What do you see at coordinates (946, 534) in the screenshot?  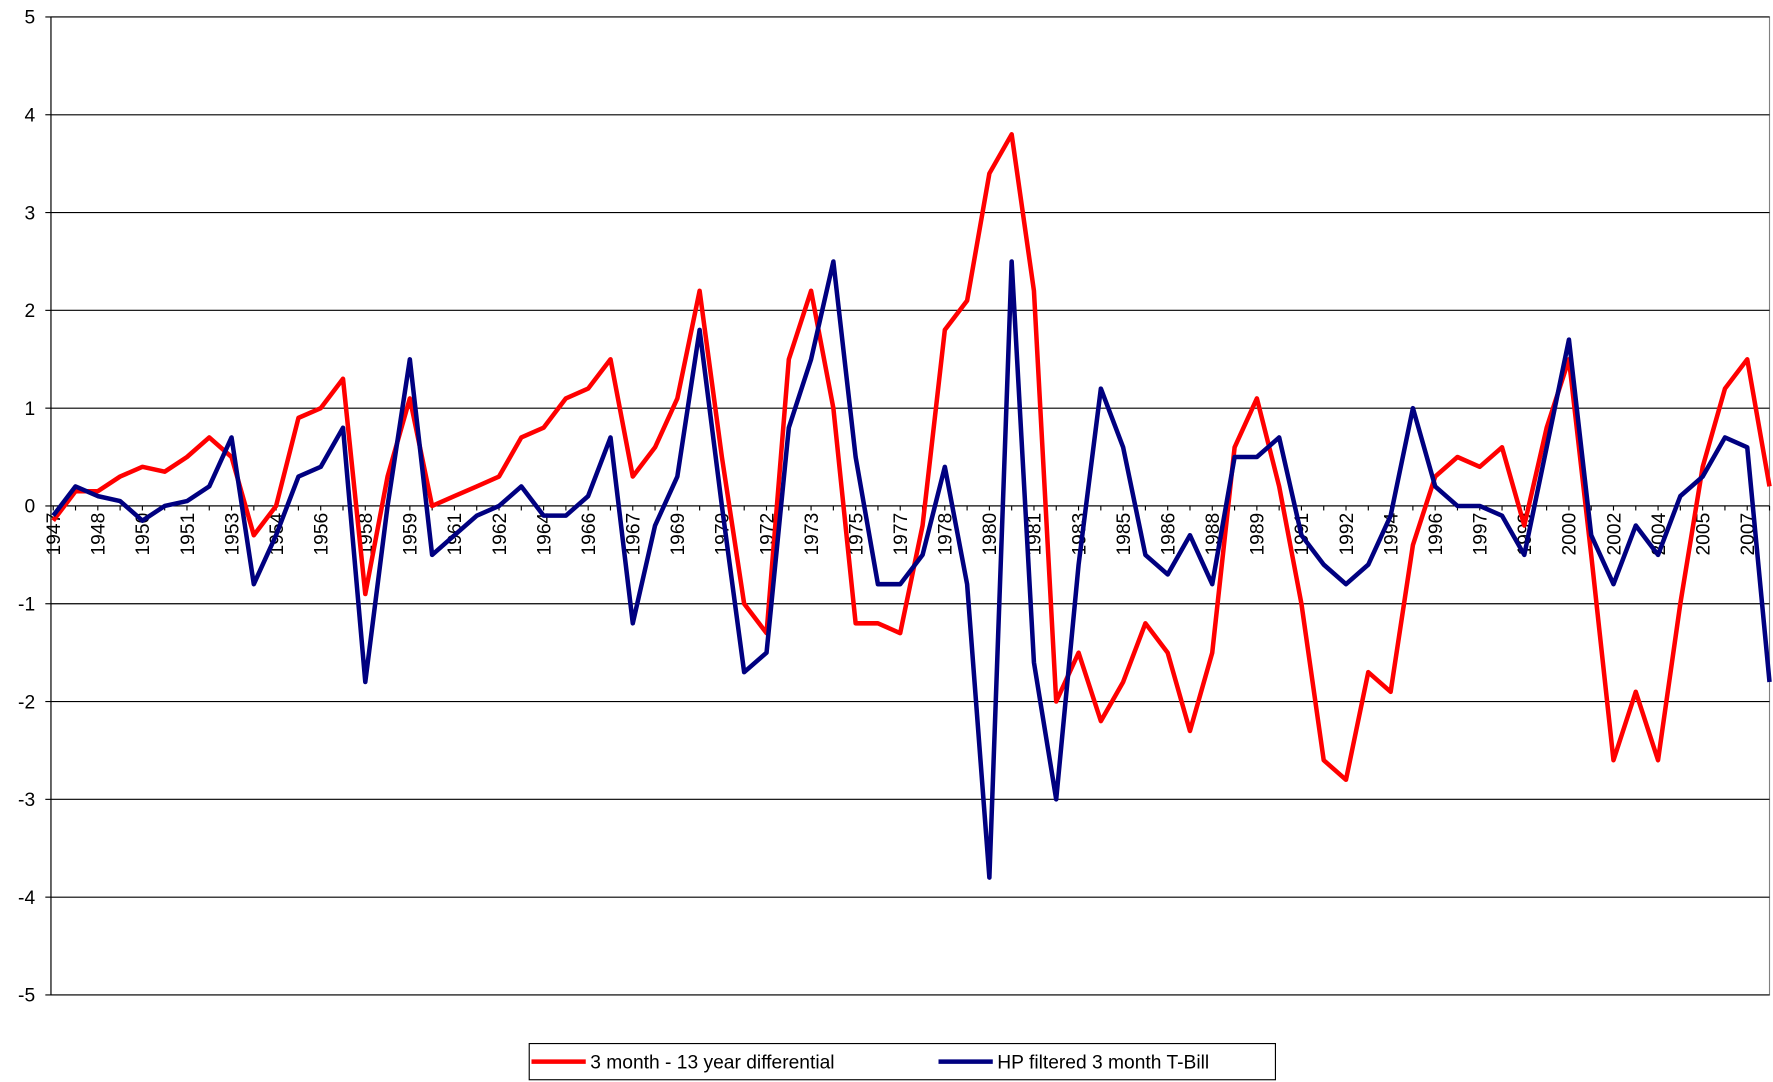 I see `x-tick-label: 1978` at bounding box center [946, 534].